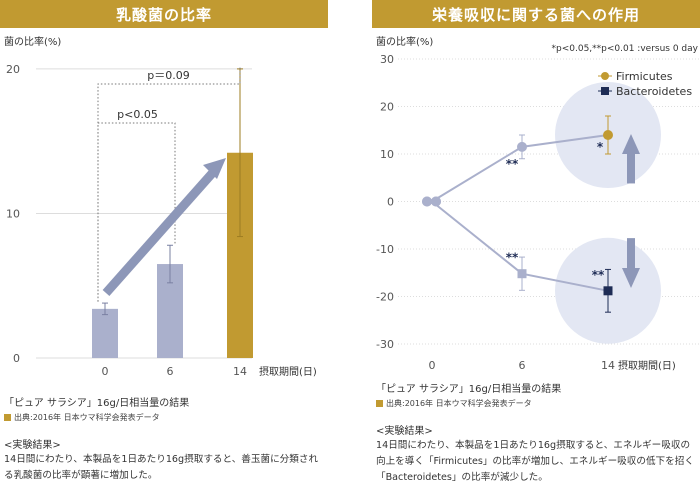 Image resolution: width=700 pixels, height=490 pixels. Describe the element at coordinates (654, 91) in the screenshot. I see `legend-bacteroidetes-label: Bacteroidetes` at that location.